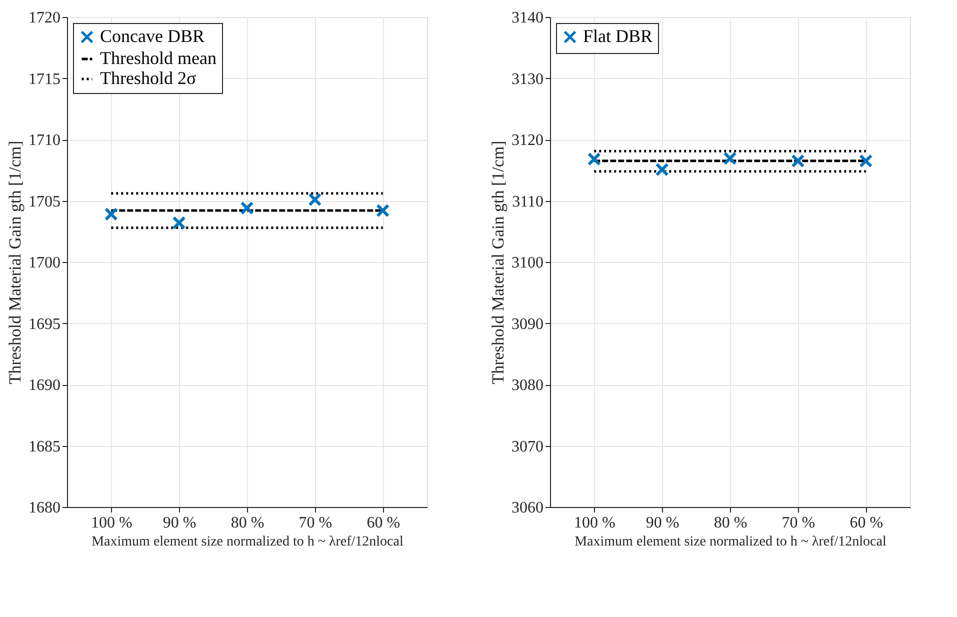  What do you see at coordinates (152, 36) in the screenshot?
I see `legend-label: Concave DBR` at bounding box center [152, 36].